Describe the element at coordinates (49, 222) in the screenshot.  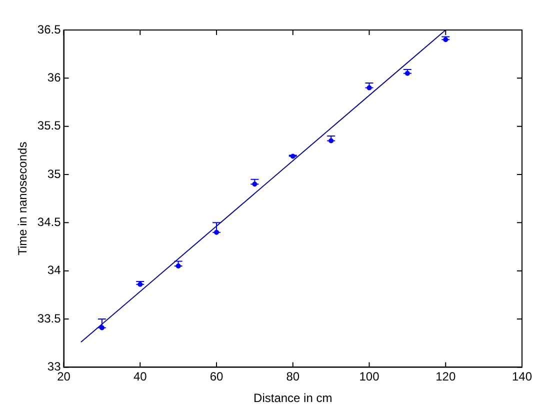
I see `y-tick-label: 34.5` at that location.